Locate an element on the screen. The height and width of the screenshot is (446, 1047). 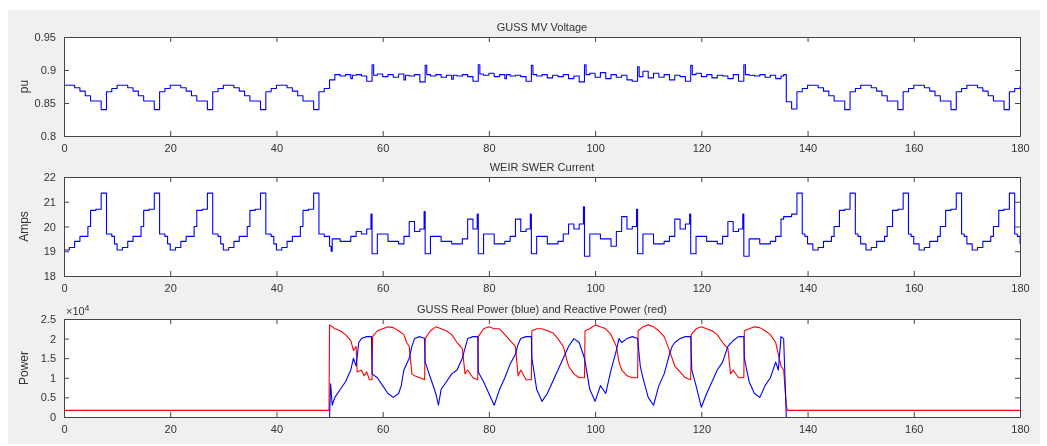
y-axis-title: Amps is located at coordinates (24, 226).